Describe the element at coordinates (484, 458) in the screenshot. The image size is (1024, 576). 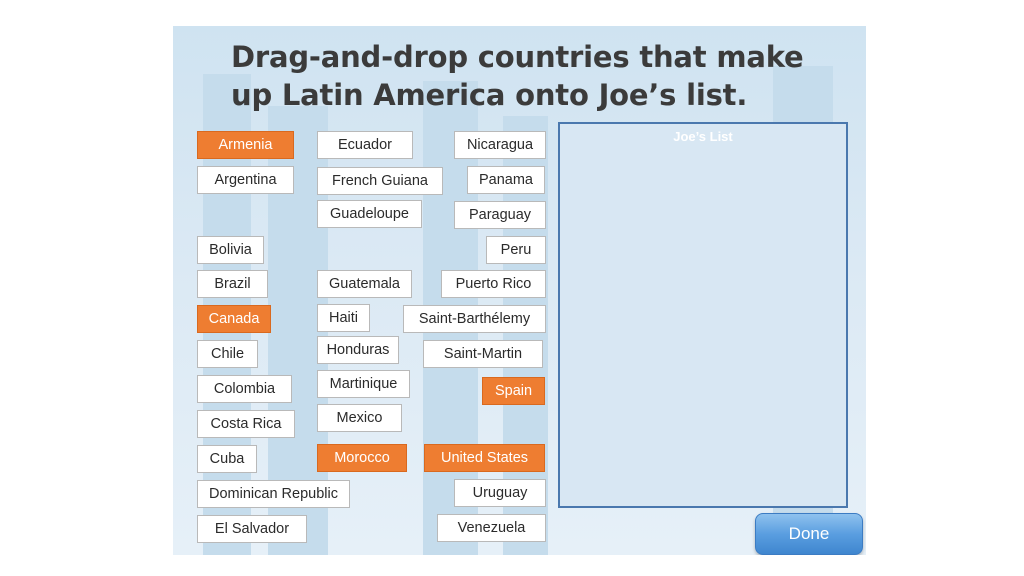
I see `country-chip-united-states: United States` at that location.